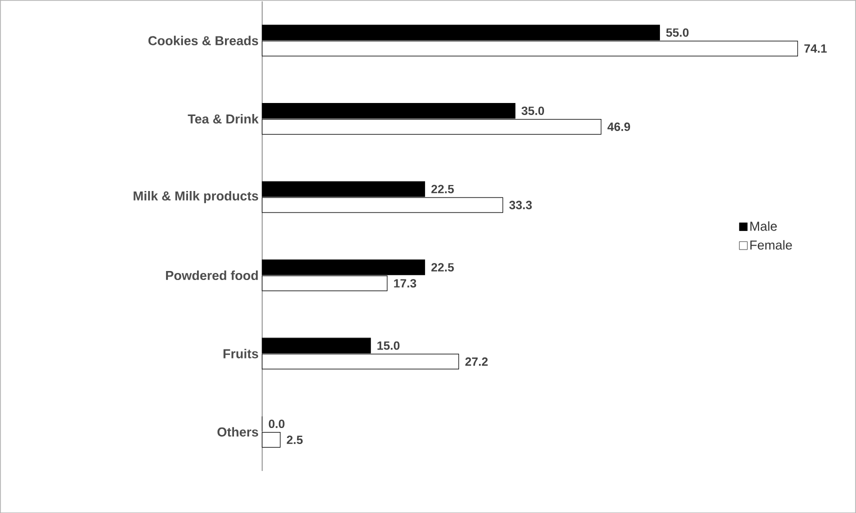 The width and height of the screenshot is (856, 513). I want to click on data-label: 74.1, so click(815, 48).